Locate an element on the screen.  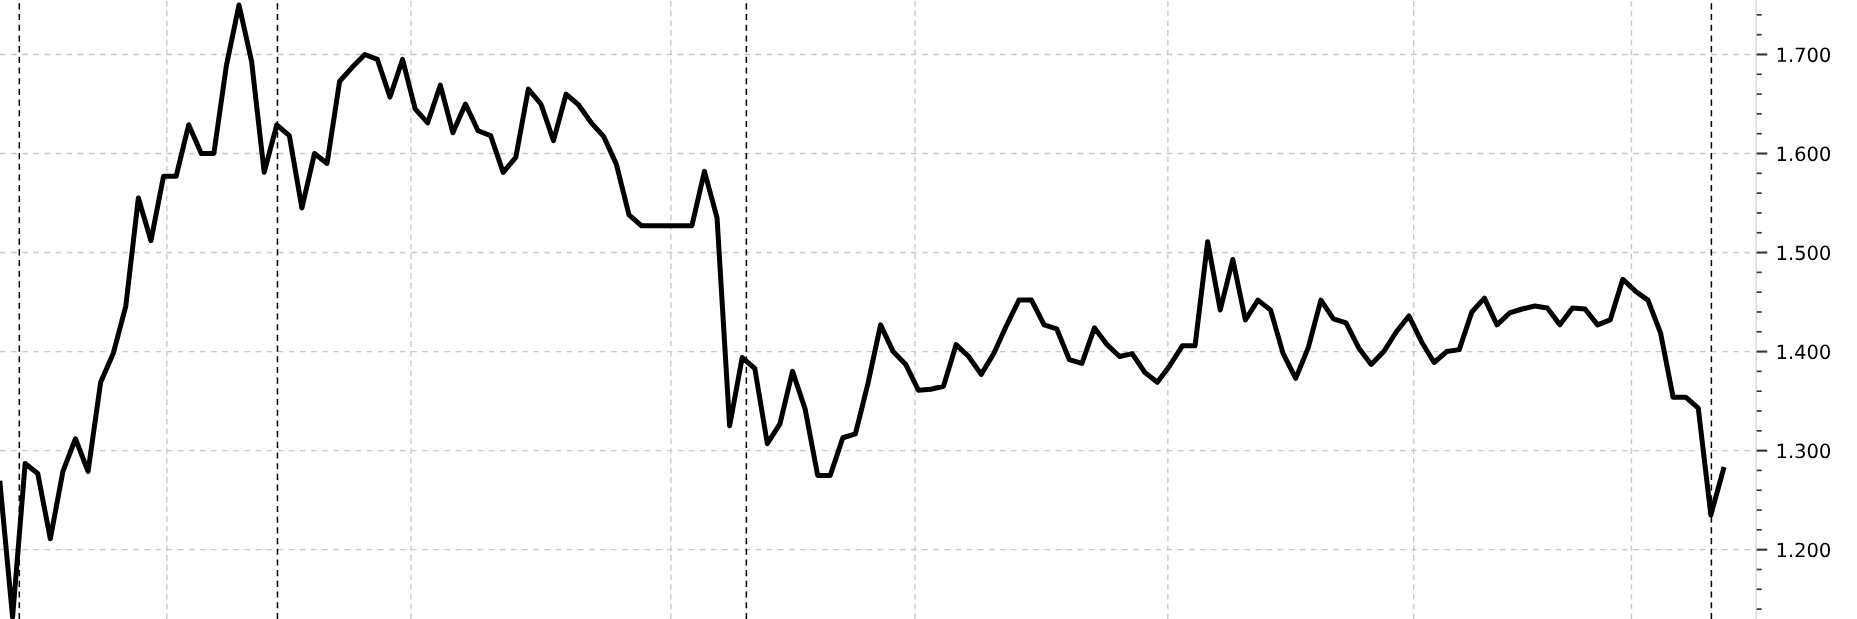
y-tick-label: 1.400 is located at coordinates (1803, 352).